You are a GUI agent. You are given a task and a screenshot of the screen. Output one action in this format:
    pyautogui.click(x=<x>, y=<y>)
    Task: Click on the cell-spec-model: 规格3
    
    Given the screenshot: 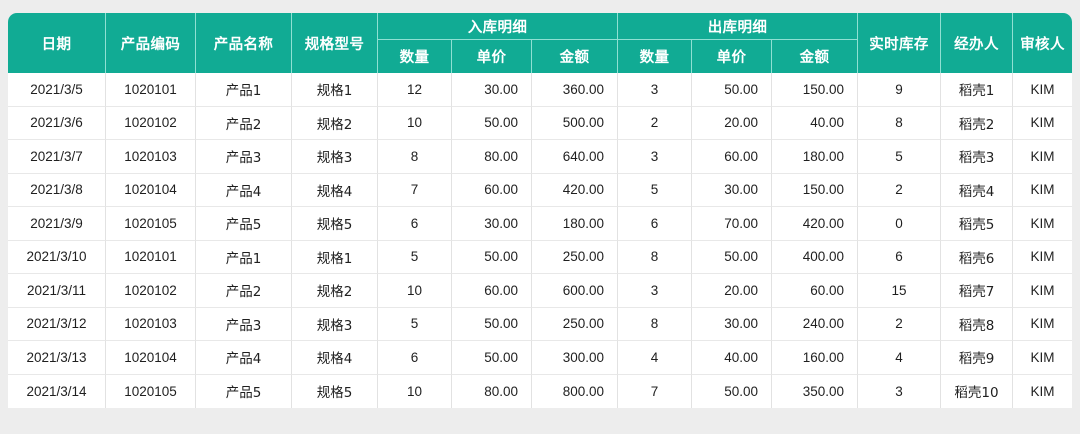 What is the action you would take?
    pyautogui.click(x=335, y=324)
    